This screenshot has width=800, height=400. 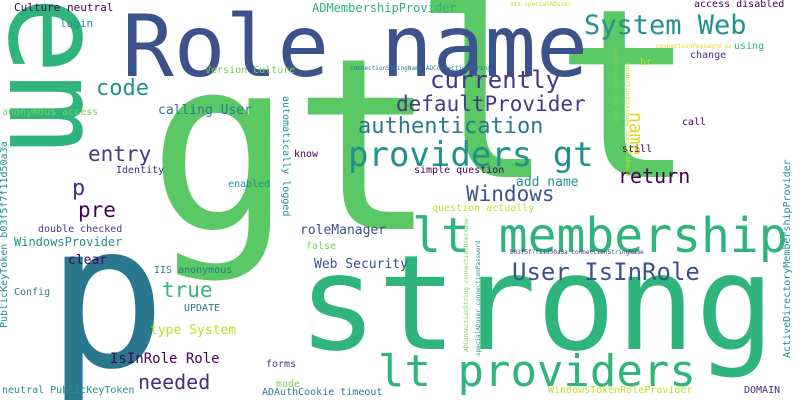 I want to click on word-windowsprovider: WindowsProvider, so click(x=68, y=242).